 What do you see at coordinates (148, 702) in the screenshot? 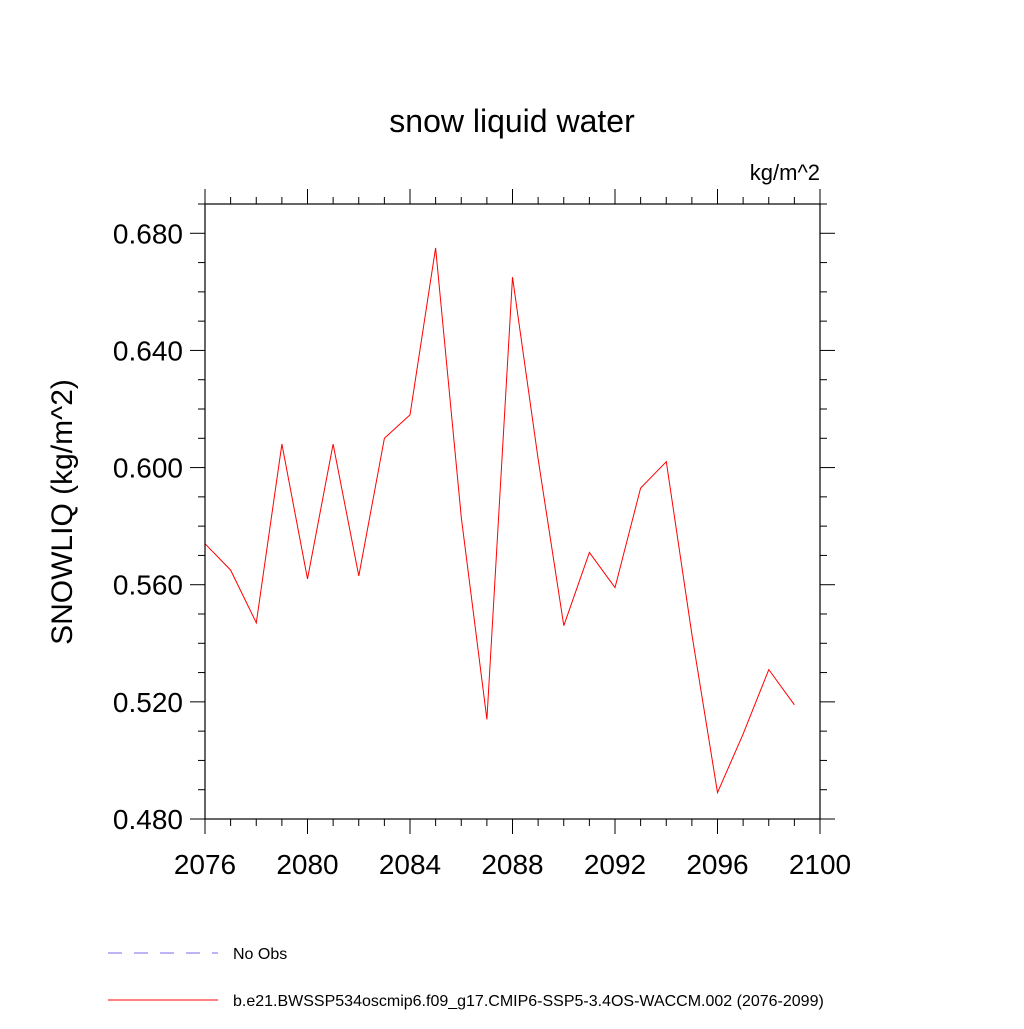
I see `y-tick-label: 0.520` at bounding box center [148, 702].